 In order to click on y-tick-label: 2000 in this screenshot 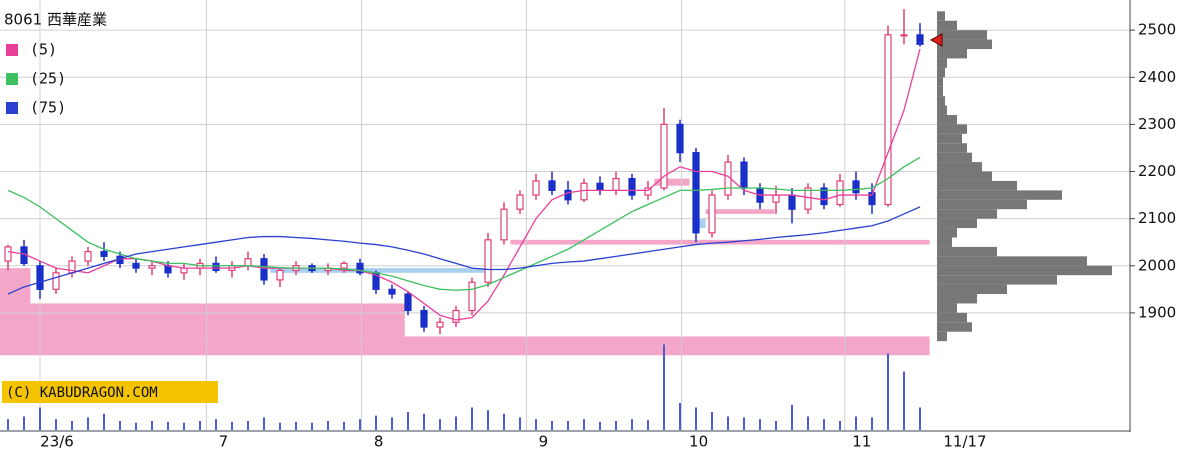, I will do `click(1157, 265)`.